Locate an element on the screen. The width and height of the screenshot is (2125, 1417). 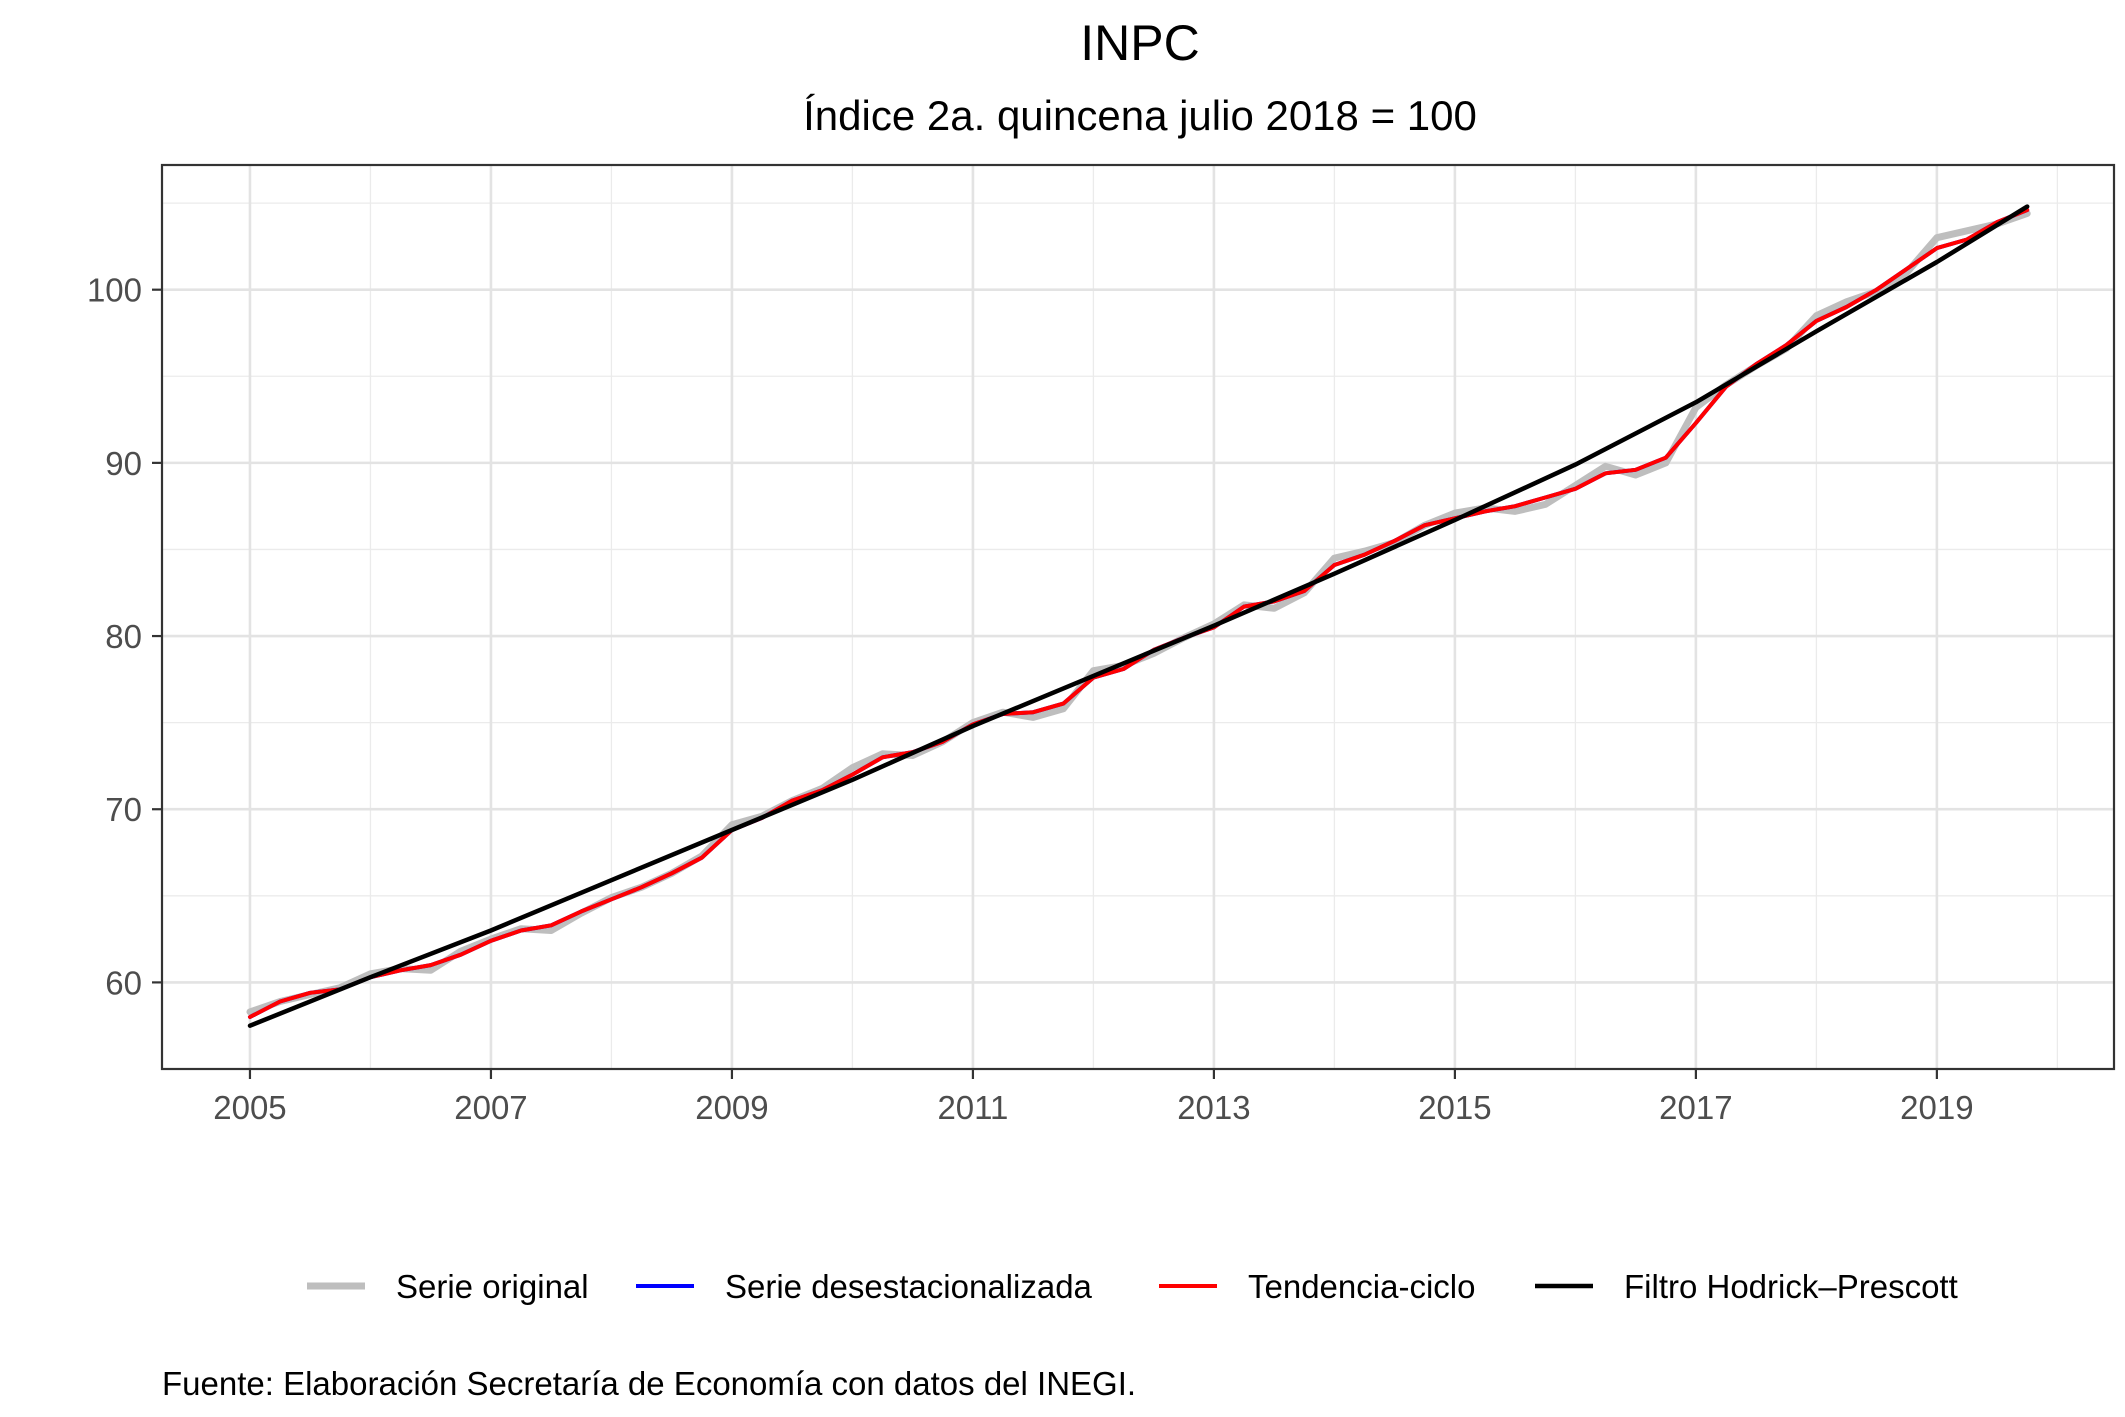
legend-label-0: Serie original is located at coordinates (492, 1286).